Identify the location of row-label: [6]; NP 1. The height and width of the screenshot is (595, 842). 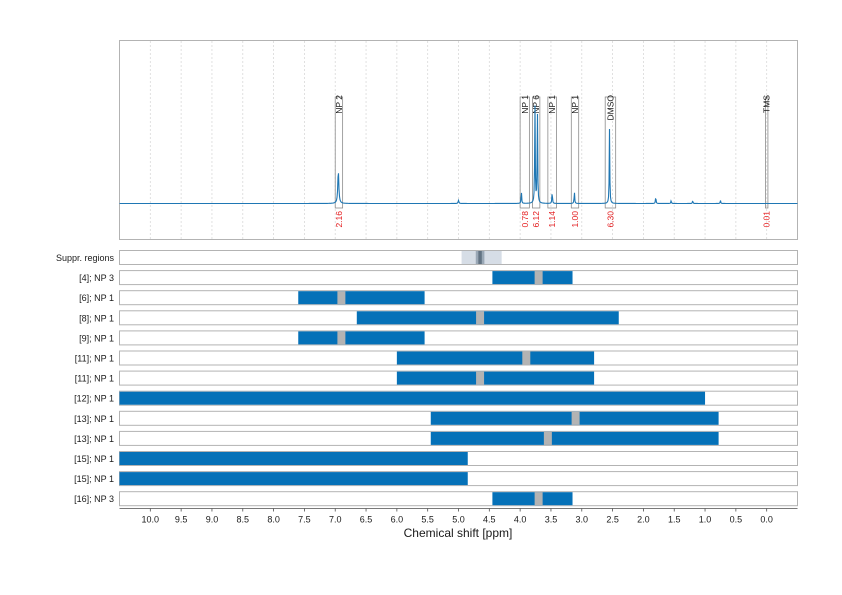
(96, 298).